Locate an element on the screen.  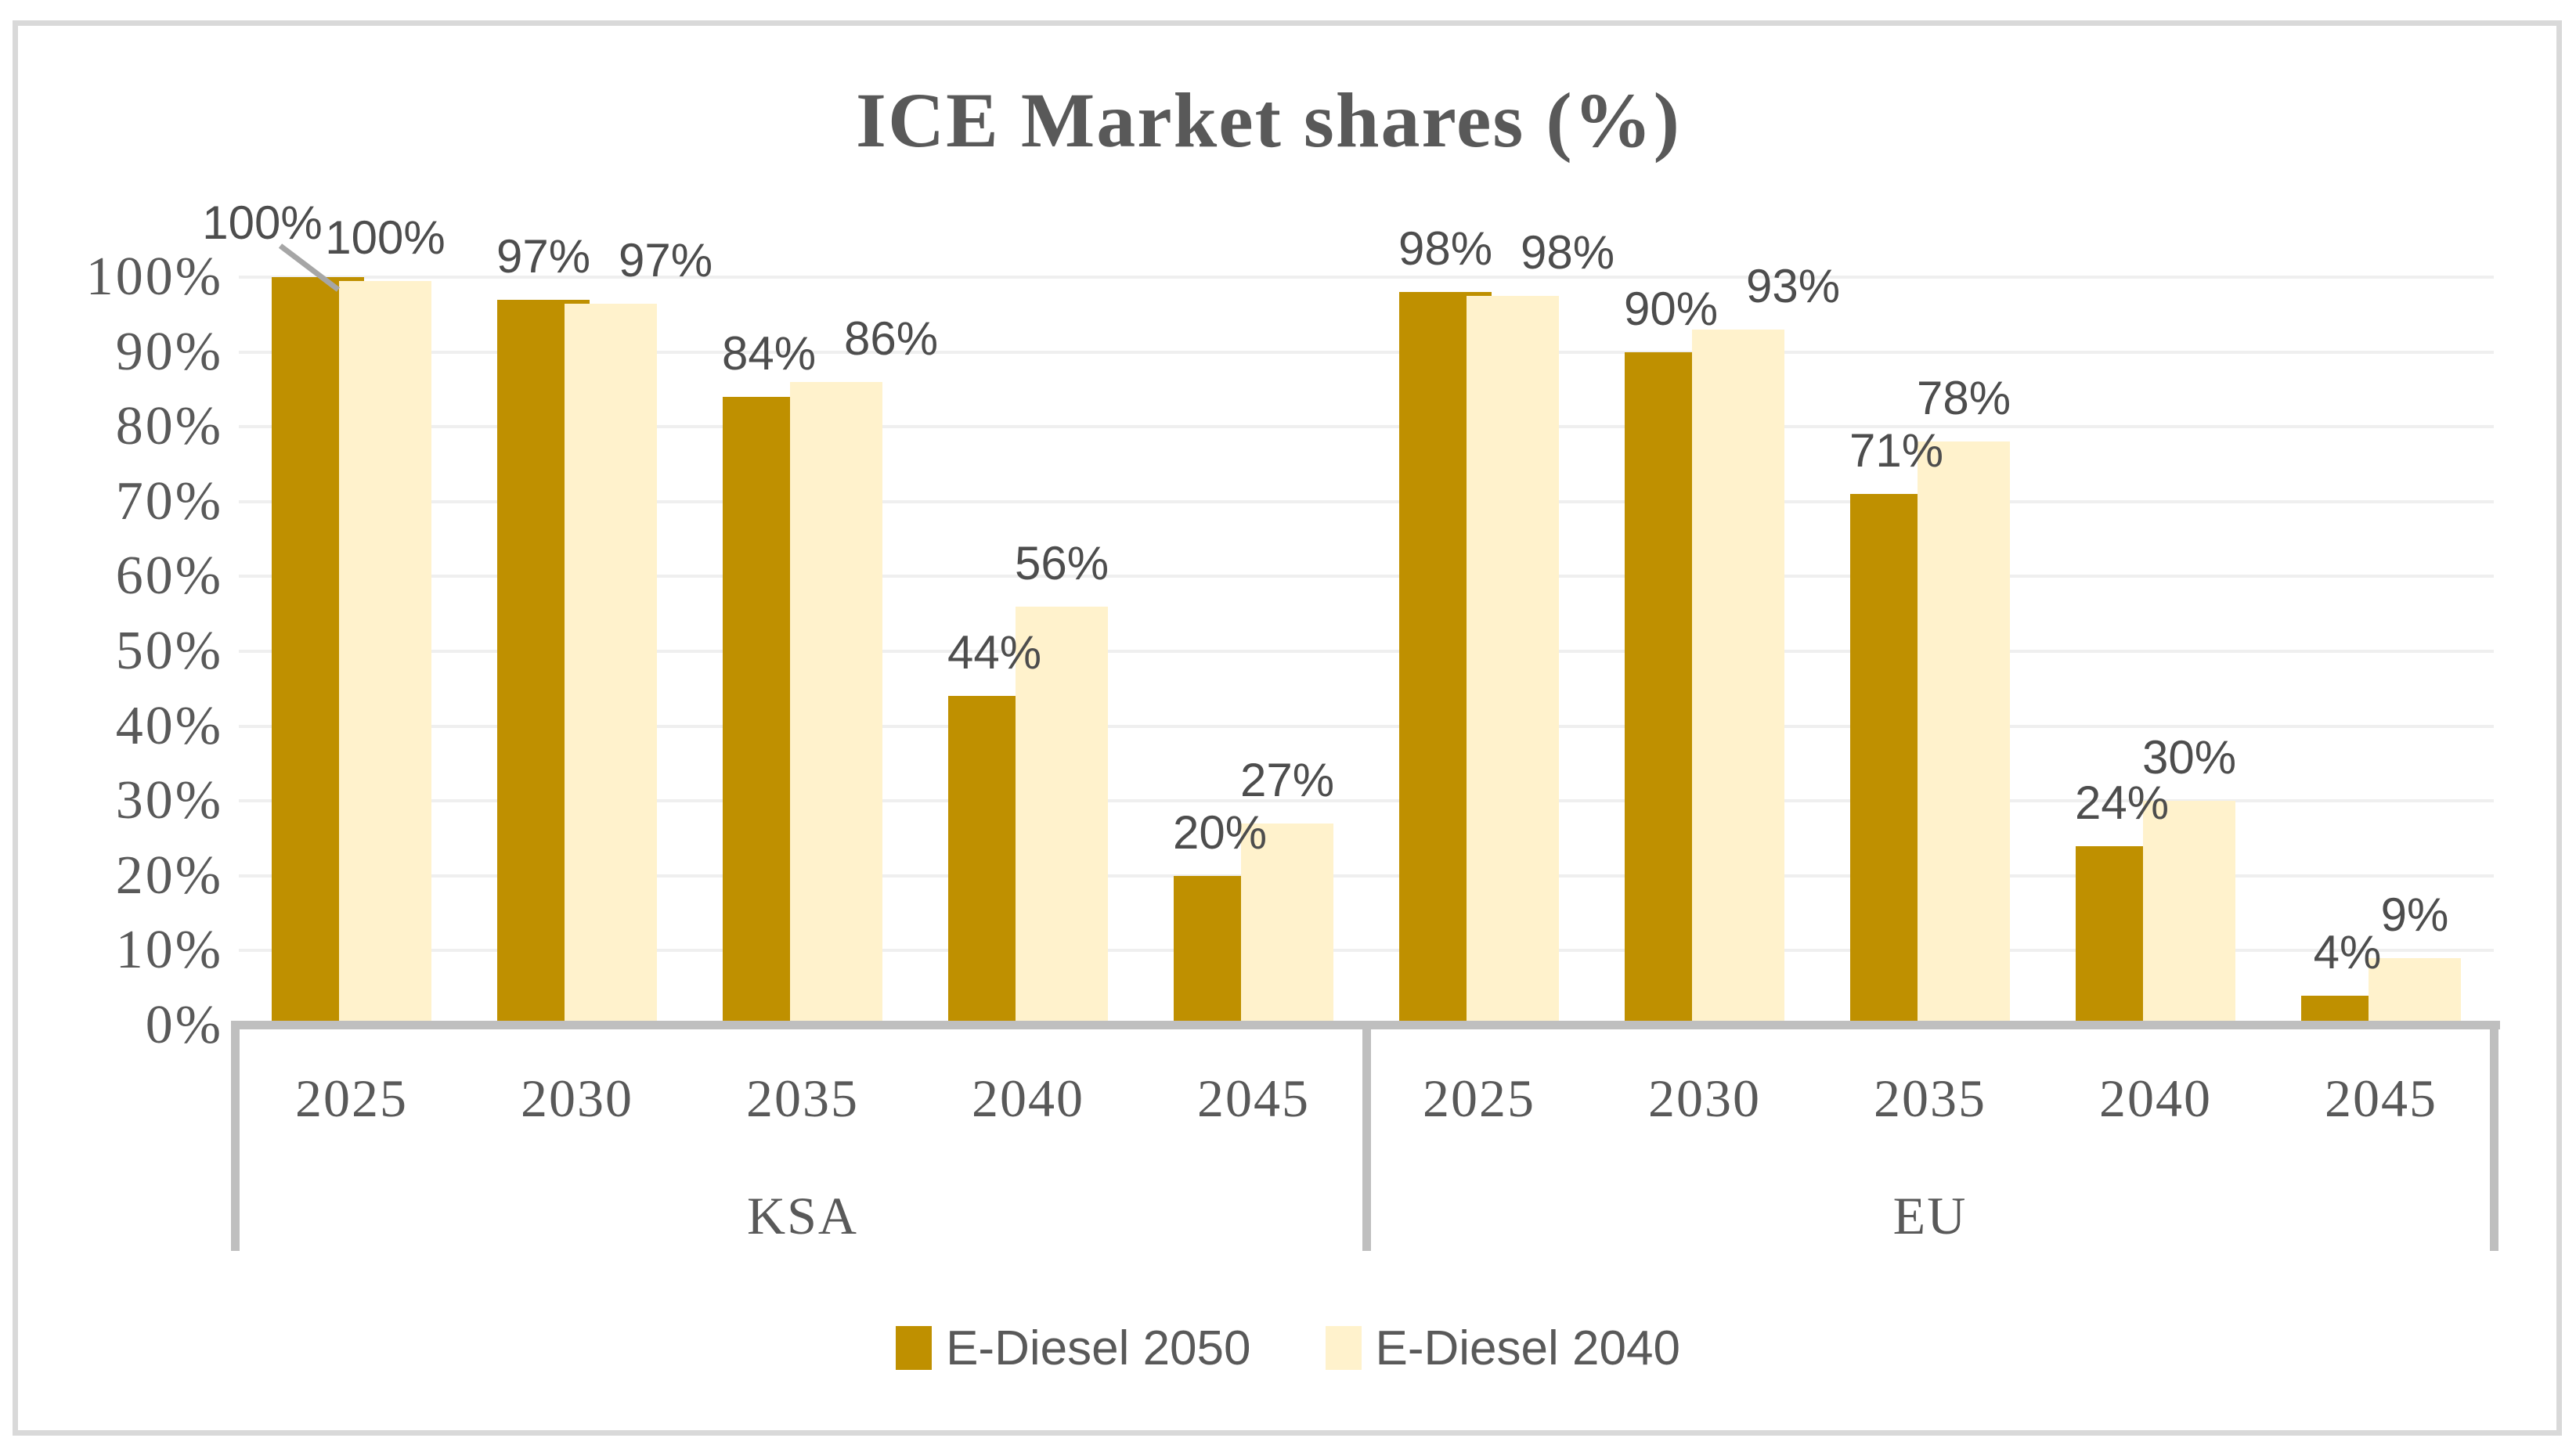
data-label-e-diesel-2040-ksa-2030: 97% is located at coordinates (665, 260).